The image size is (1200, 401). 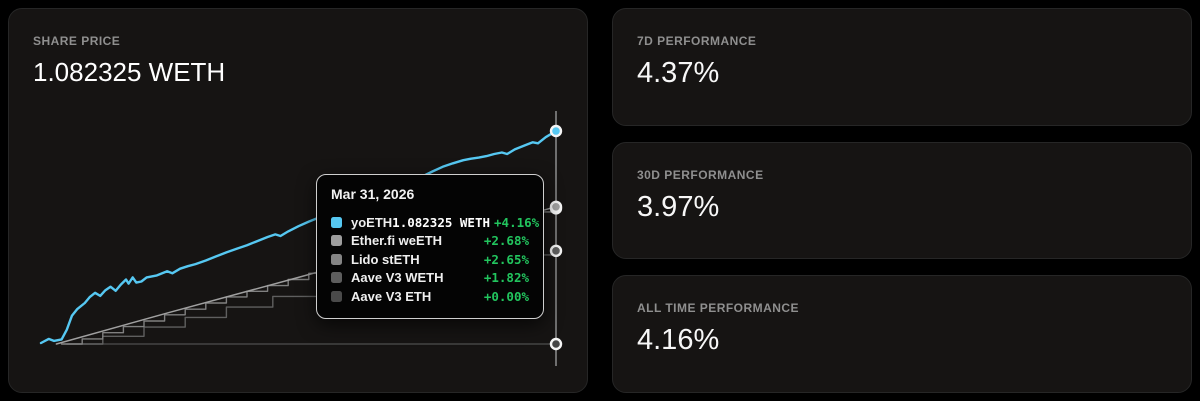 I want to click on endpoint-dot-ether-fi-weeth, so click(x=556, y=206).